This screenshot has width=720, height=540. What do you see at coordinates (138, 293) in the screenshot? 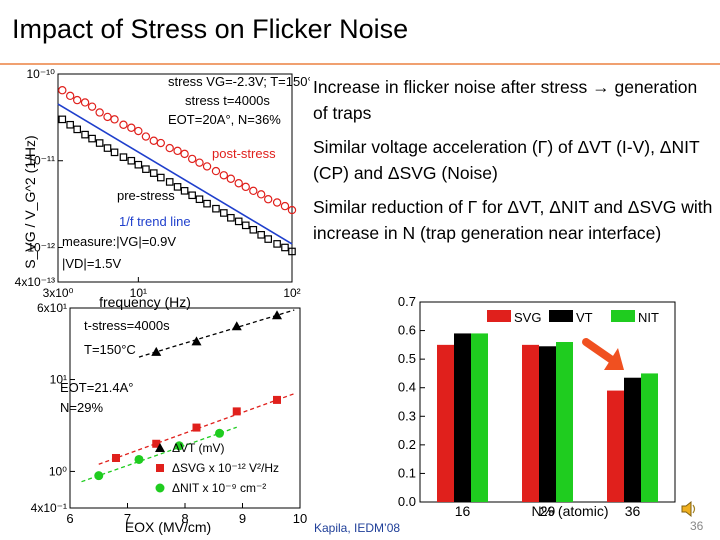
I see `x-tick-label: 10¹` at bounding box center [138, 293].